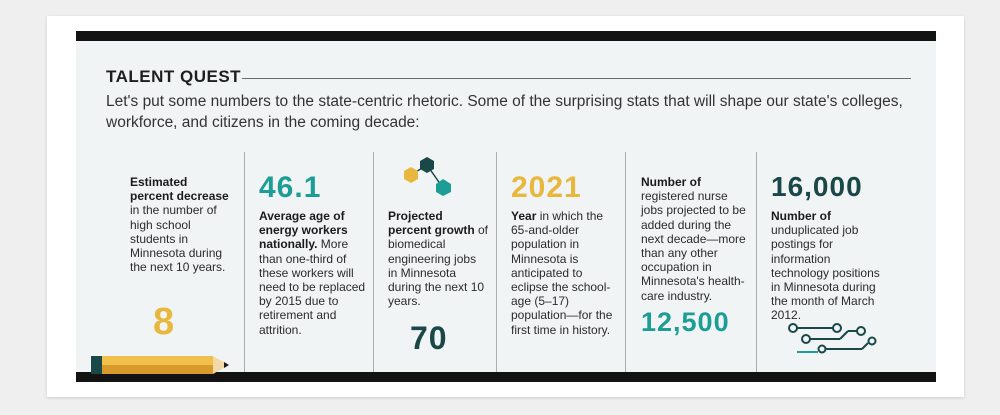  What do you see at coordinates (431, 223) in the screenshot?
I see `stat-bold-label: Projected percent growth` at bounding box center [431, 223].